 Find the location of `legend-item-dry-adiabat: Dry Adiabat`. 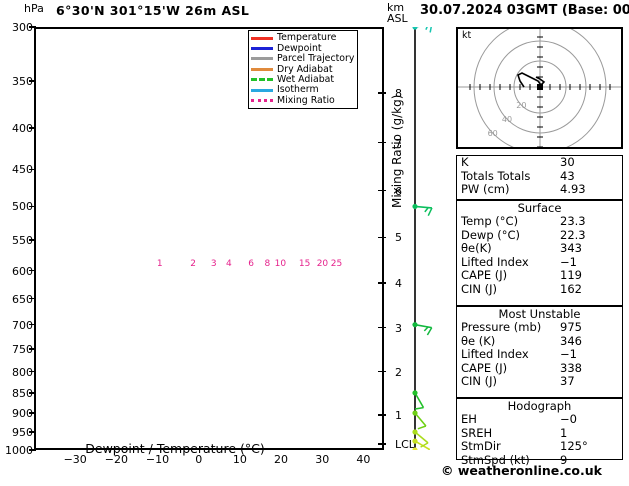

legend-item-dry-adiabat: Dry Adiabat is located at coordinates (302, 69).